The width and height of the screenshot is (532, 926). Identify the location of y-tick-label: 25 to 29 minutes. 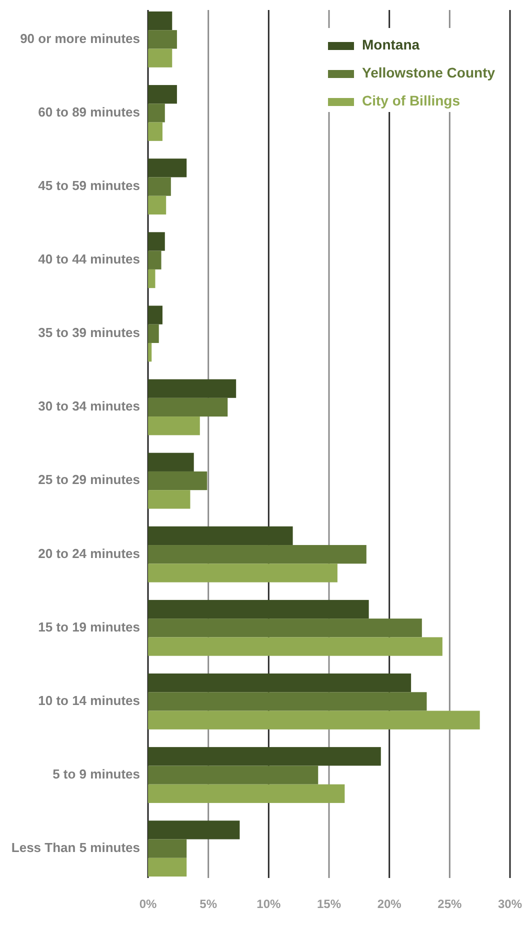
(89, 480).